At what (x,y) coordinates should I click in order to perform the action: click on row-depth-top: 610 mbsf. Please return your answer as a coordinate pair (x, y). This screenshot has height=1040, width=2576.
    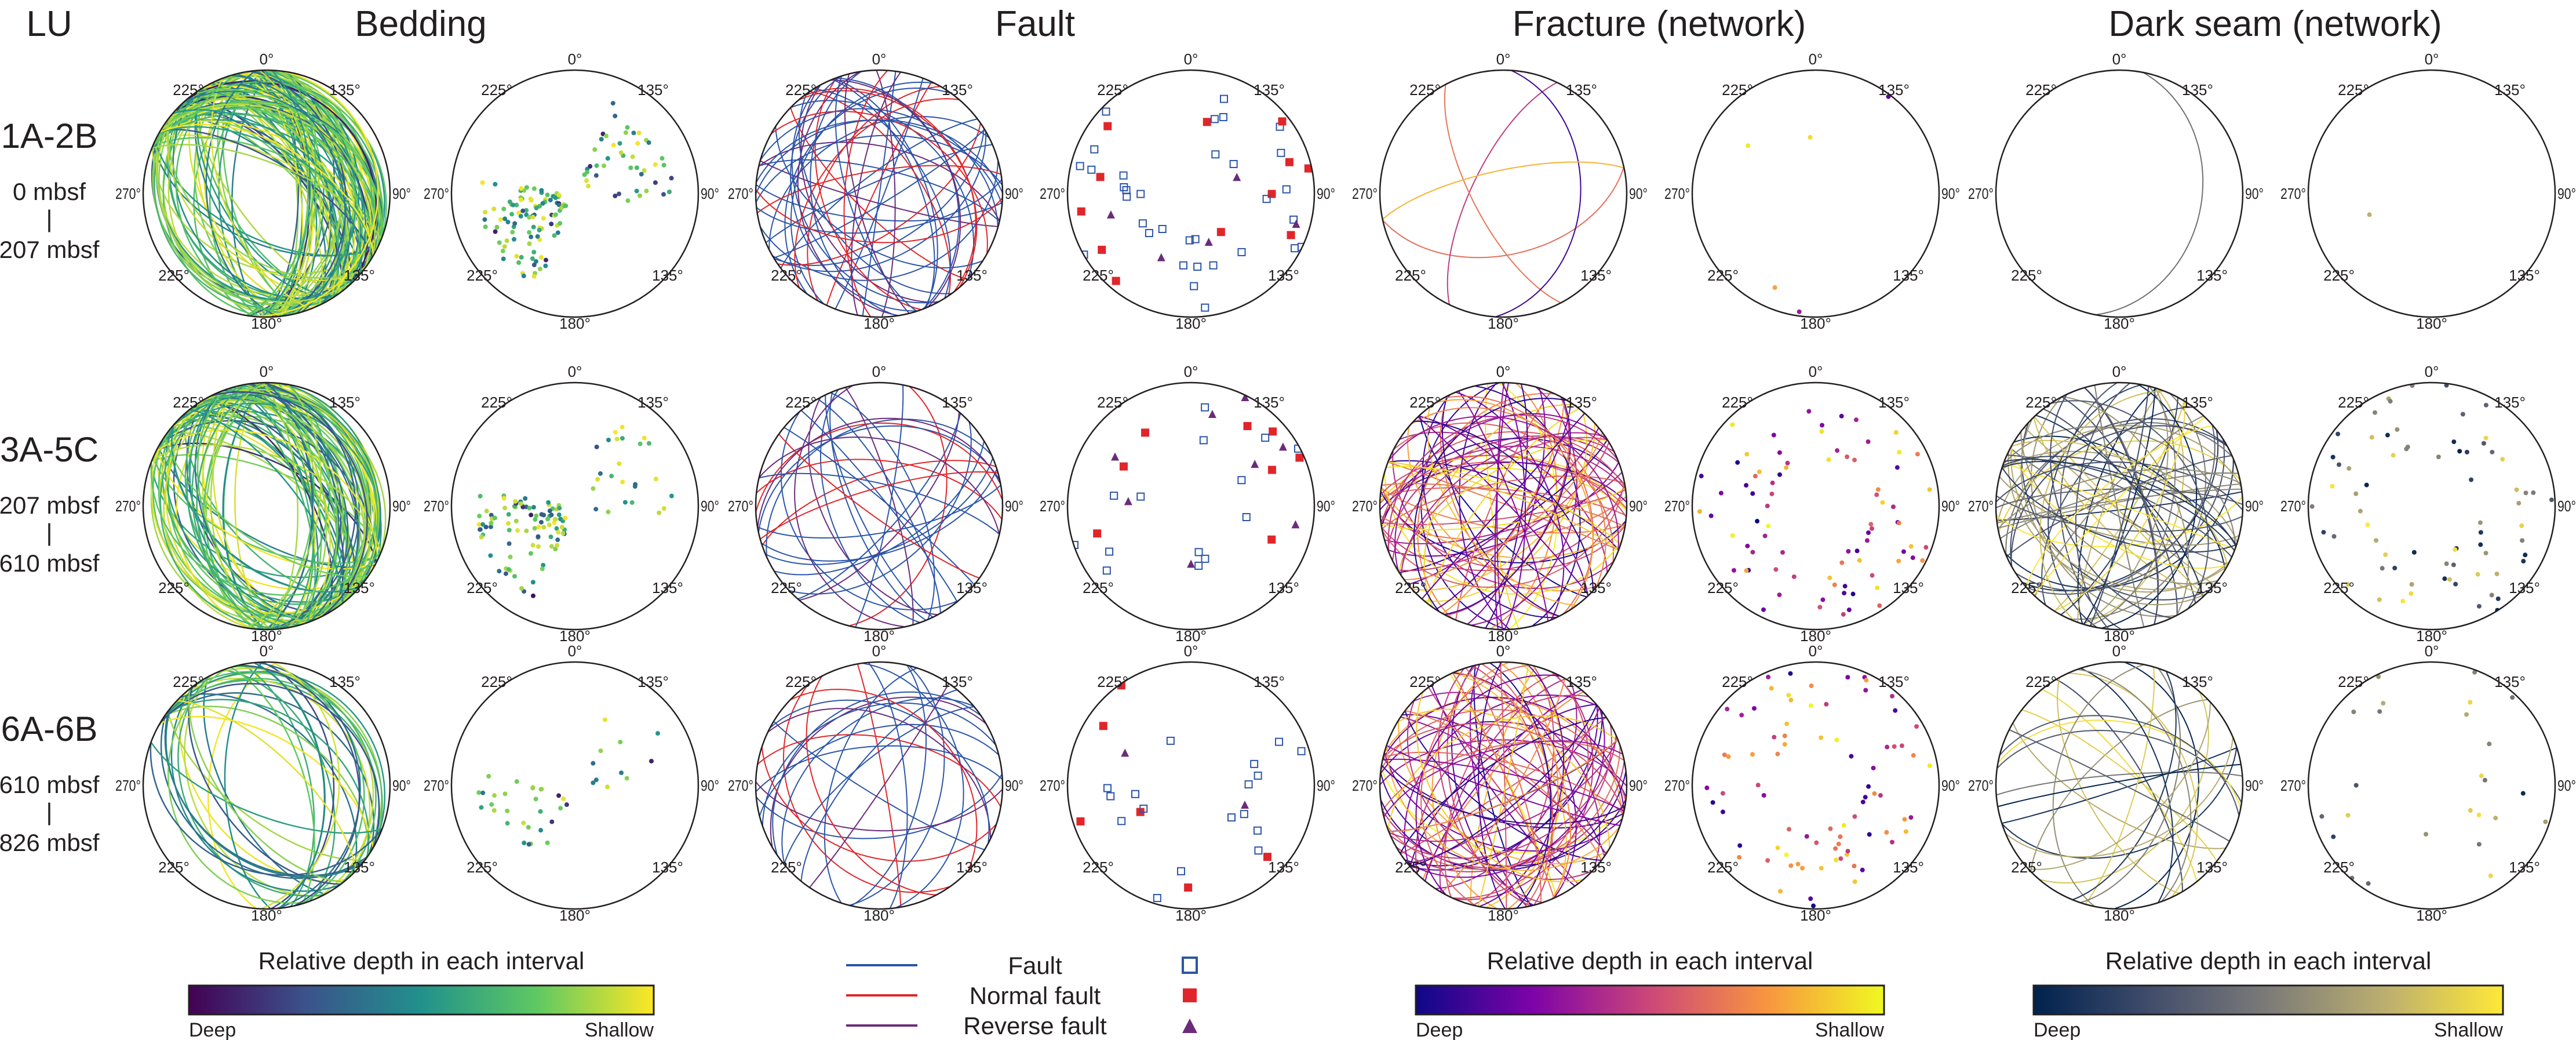
    Looking at the image, I should click on (50, 784).